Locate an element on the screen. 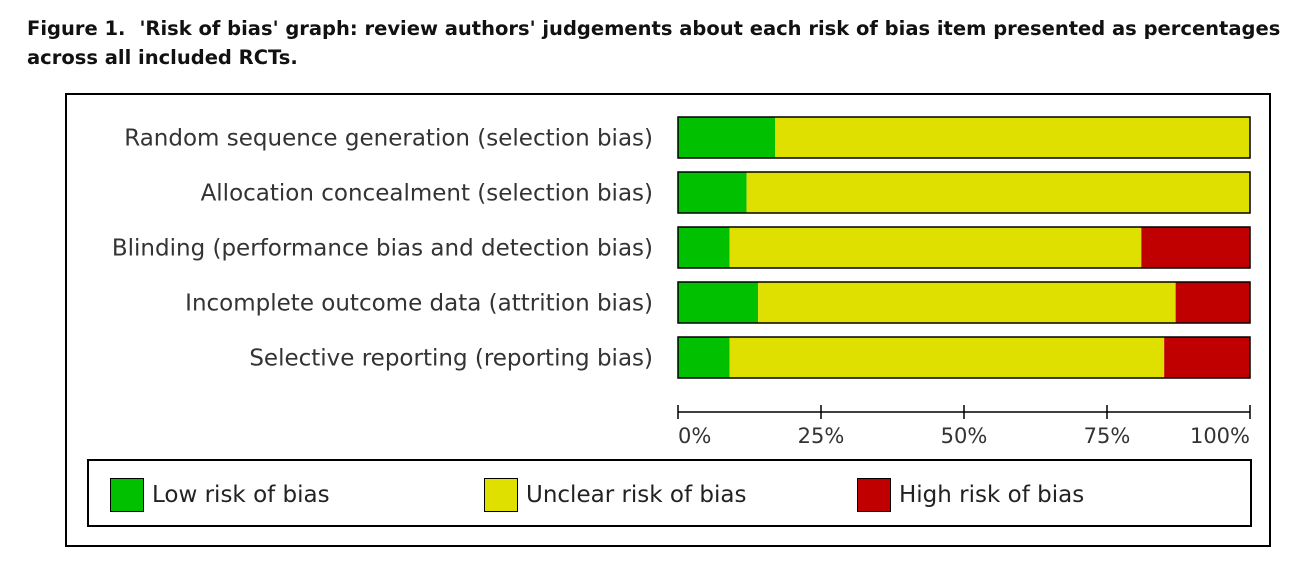 The image size is (1300, 577). legend-label-unclear: Unclear risk of bias is located at coordinates (636, 495).